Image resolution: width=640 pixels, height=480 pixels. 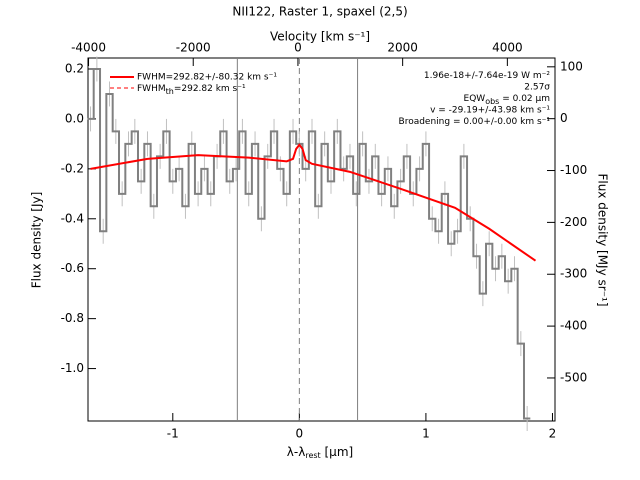 I want to click on chart-title: NII122, Raster 1, spaxel (2,5), so click(x=319, y=12).